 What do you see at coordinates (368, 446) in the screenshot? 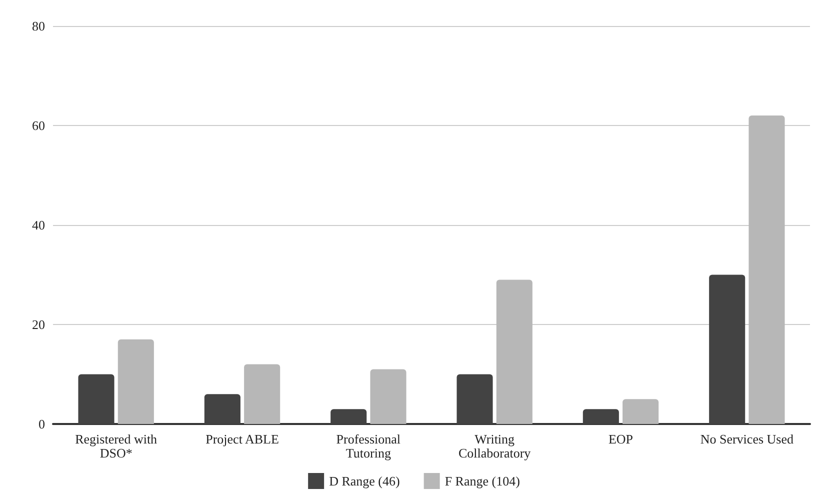
I see `x-tick-label: Professional Tutoring` at bounding box center [368, 446].